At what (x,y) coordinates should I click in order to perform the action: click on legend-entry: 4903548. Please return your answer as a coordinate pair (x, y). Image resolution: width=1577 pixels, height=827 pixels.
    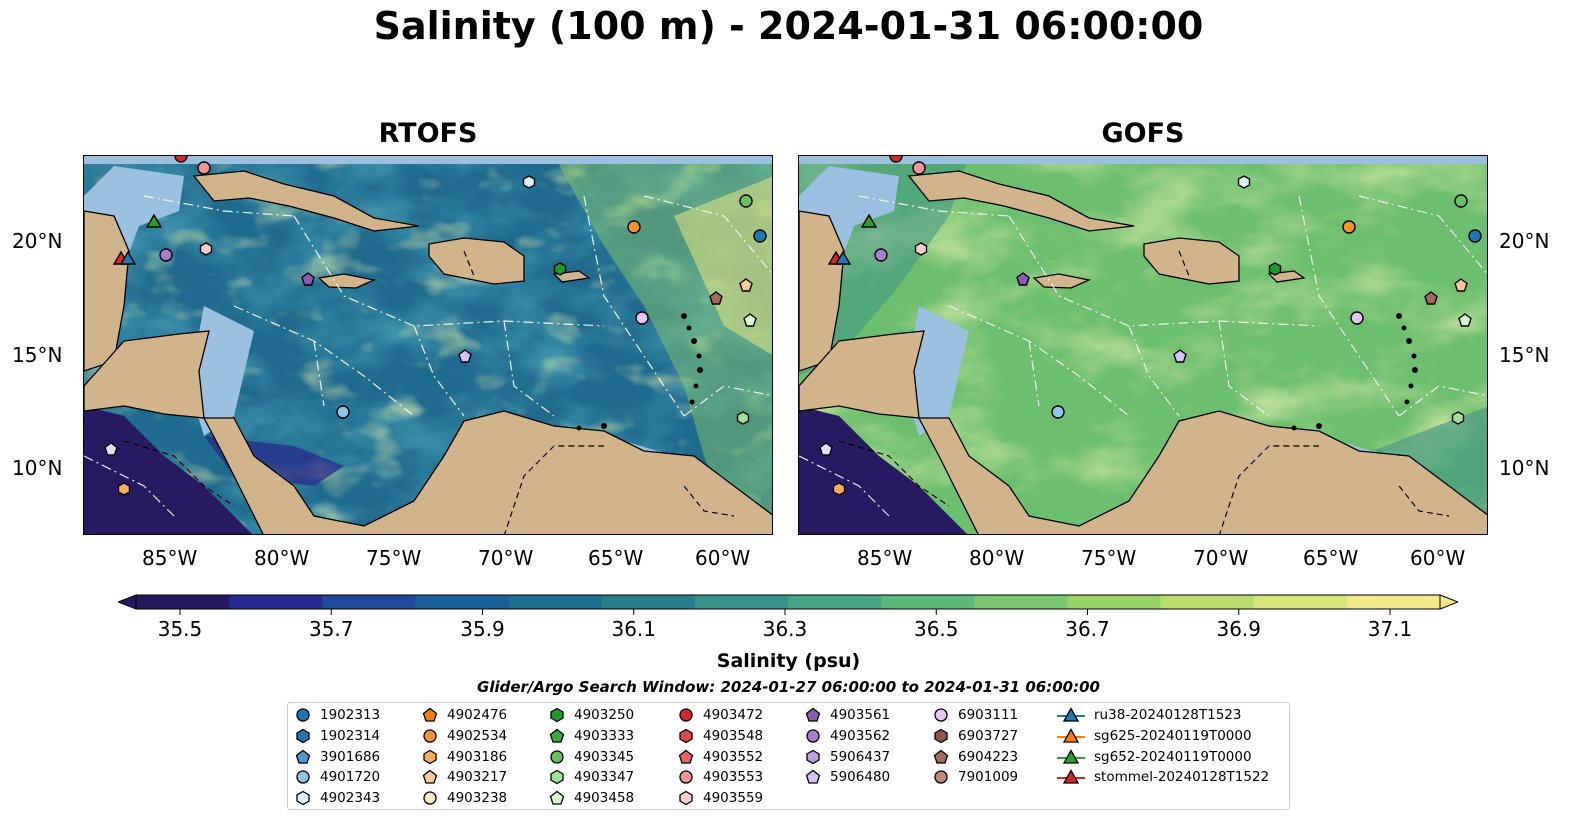
    Looking at the image, I should click on (720, 736).